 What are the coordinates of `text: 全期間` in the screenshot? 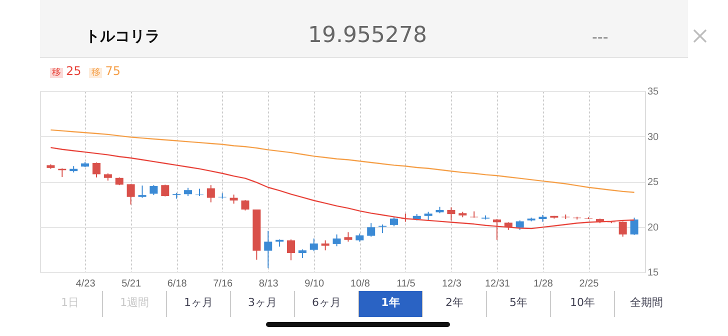 It's located at (646, 304).